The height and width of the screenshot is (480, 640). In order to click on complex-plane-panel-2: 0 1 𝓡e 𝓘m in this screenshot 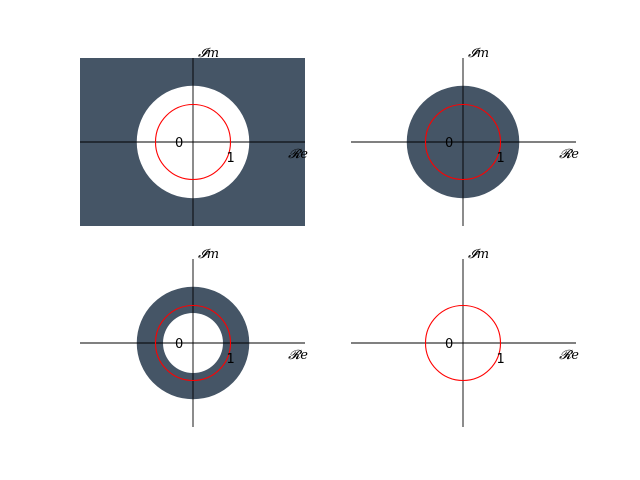, I will do `click(465, 136)`.